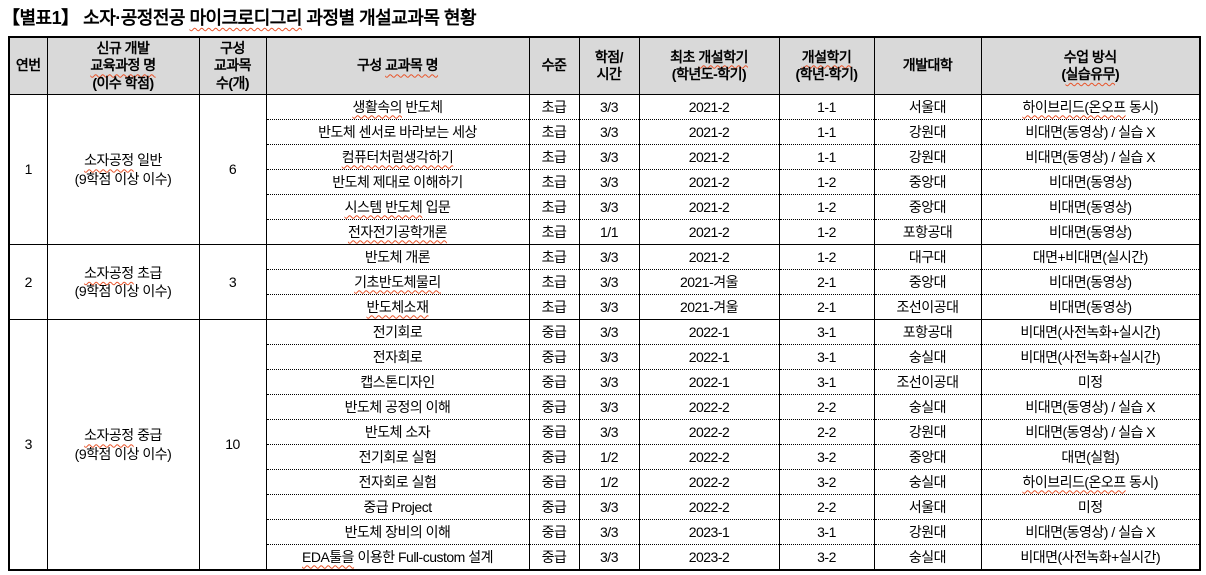 This screenshot has width=1206, height=575. What do you see at coordinates (826, 58) in the screenshot?
I see `header-line: 개설학기` at bounding box center [826, 58].